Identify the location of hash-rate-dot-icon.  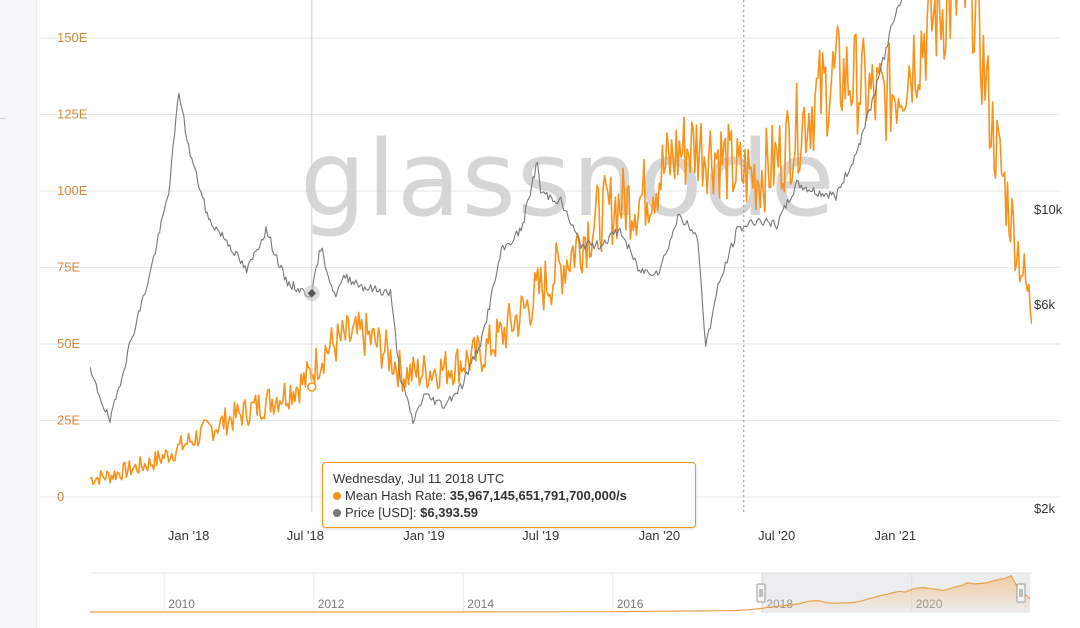
(337, 496).